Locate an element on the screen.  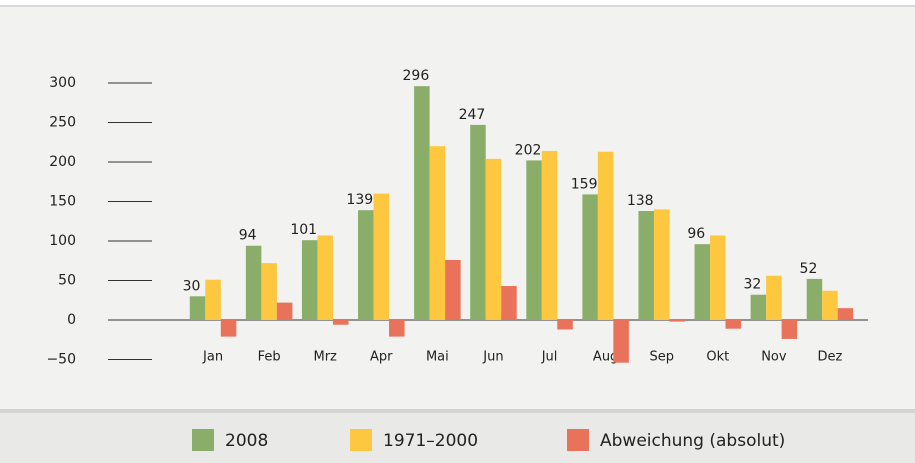
x-tick-label: Nov is located at coordinates (774, 357).